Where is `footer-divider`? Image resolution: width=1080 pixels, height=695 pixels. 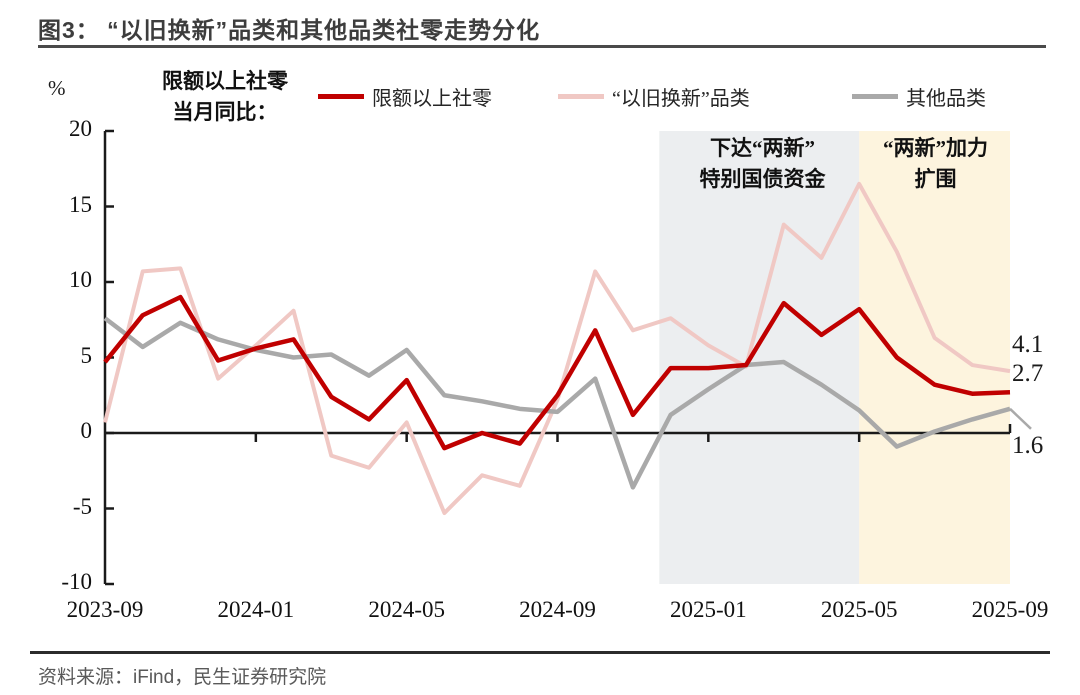
footer-divider is located at coordinates (540, 652).